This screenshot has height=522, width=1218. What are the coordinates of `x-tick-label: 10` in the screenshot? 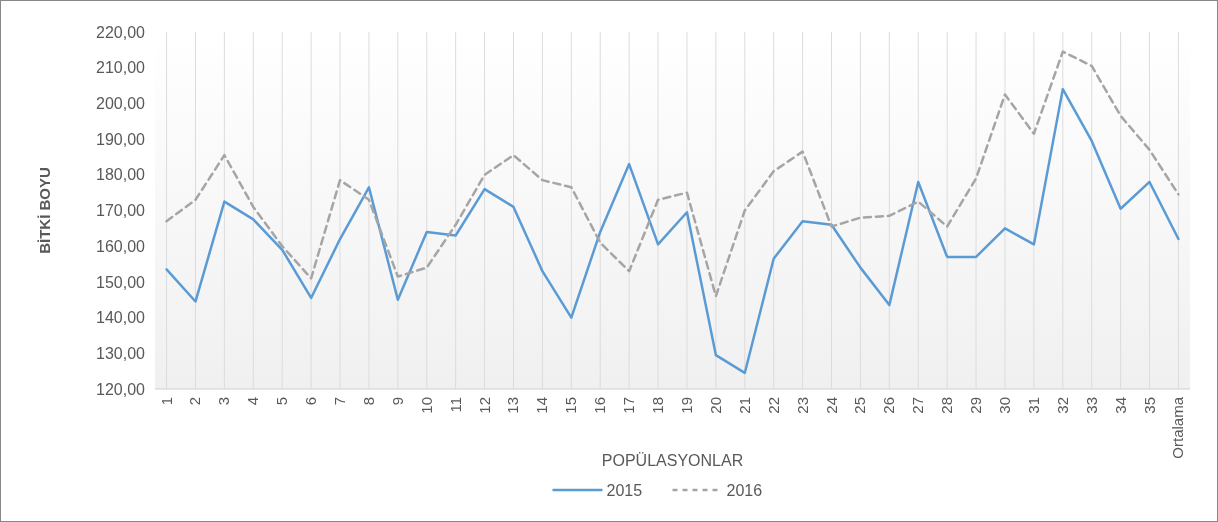 It's located at (426, 405).